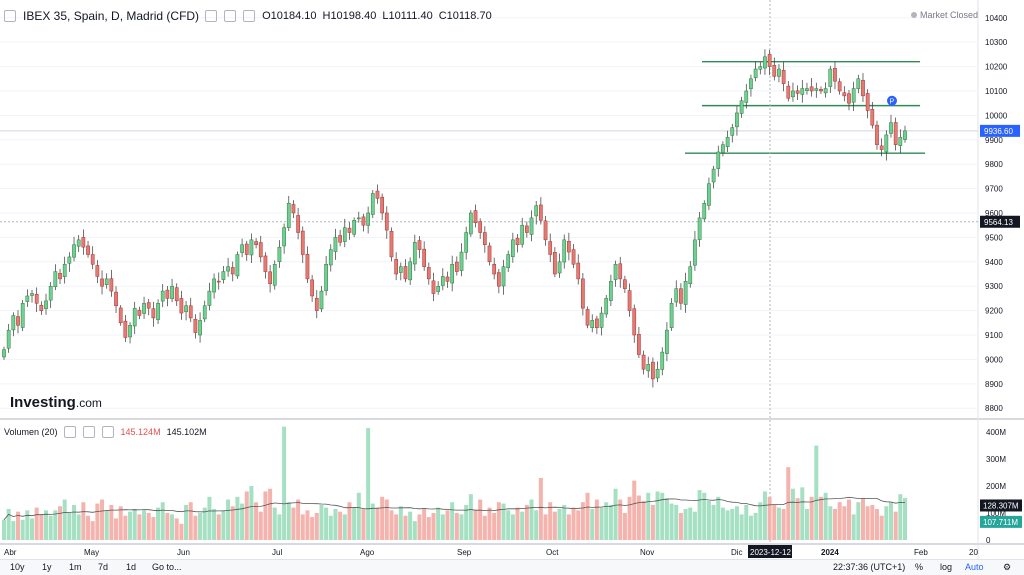  What do you see at coordinates (996, 513) in the screenshot?
I see `volume-tick-label: 100M` at bounding box center [996, 513].